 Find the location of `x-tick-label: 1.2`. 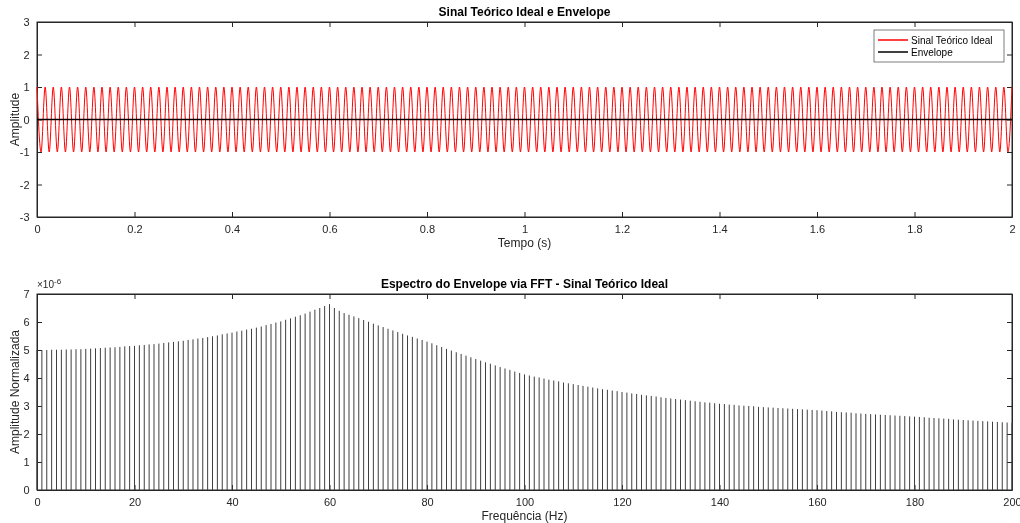

x-tick-label: 1.2 is located at coordinates (622, 229).